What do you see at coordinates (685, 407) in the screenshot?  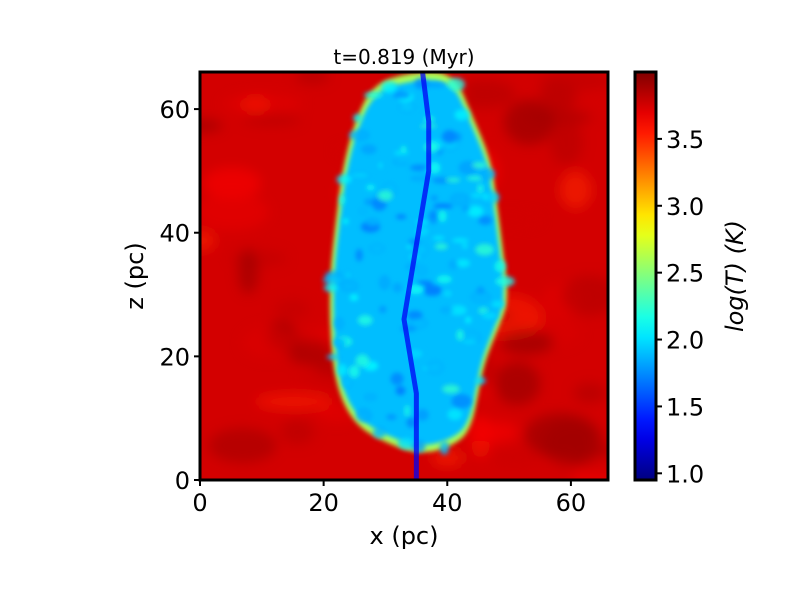 I see `colorbar-tick-label: 1.5` at bounding box center [685, 407].